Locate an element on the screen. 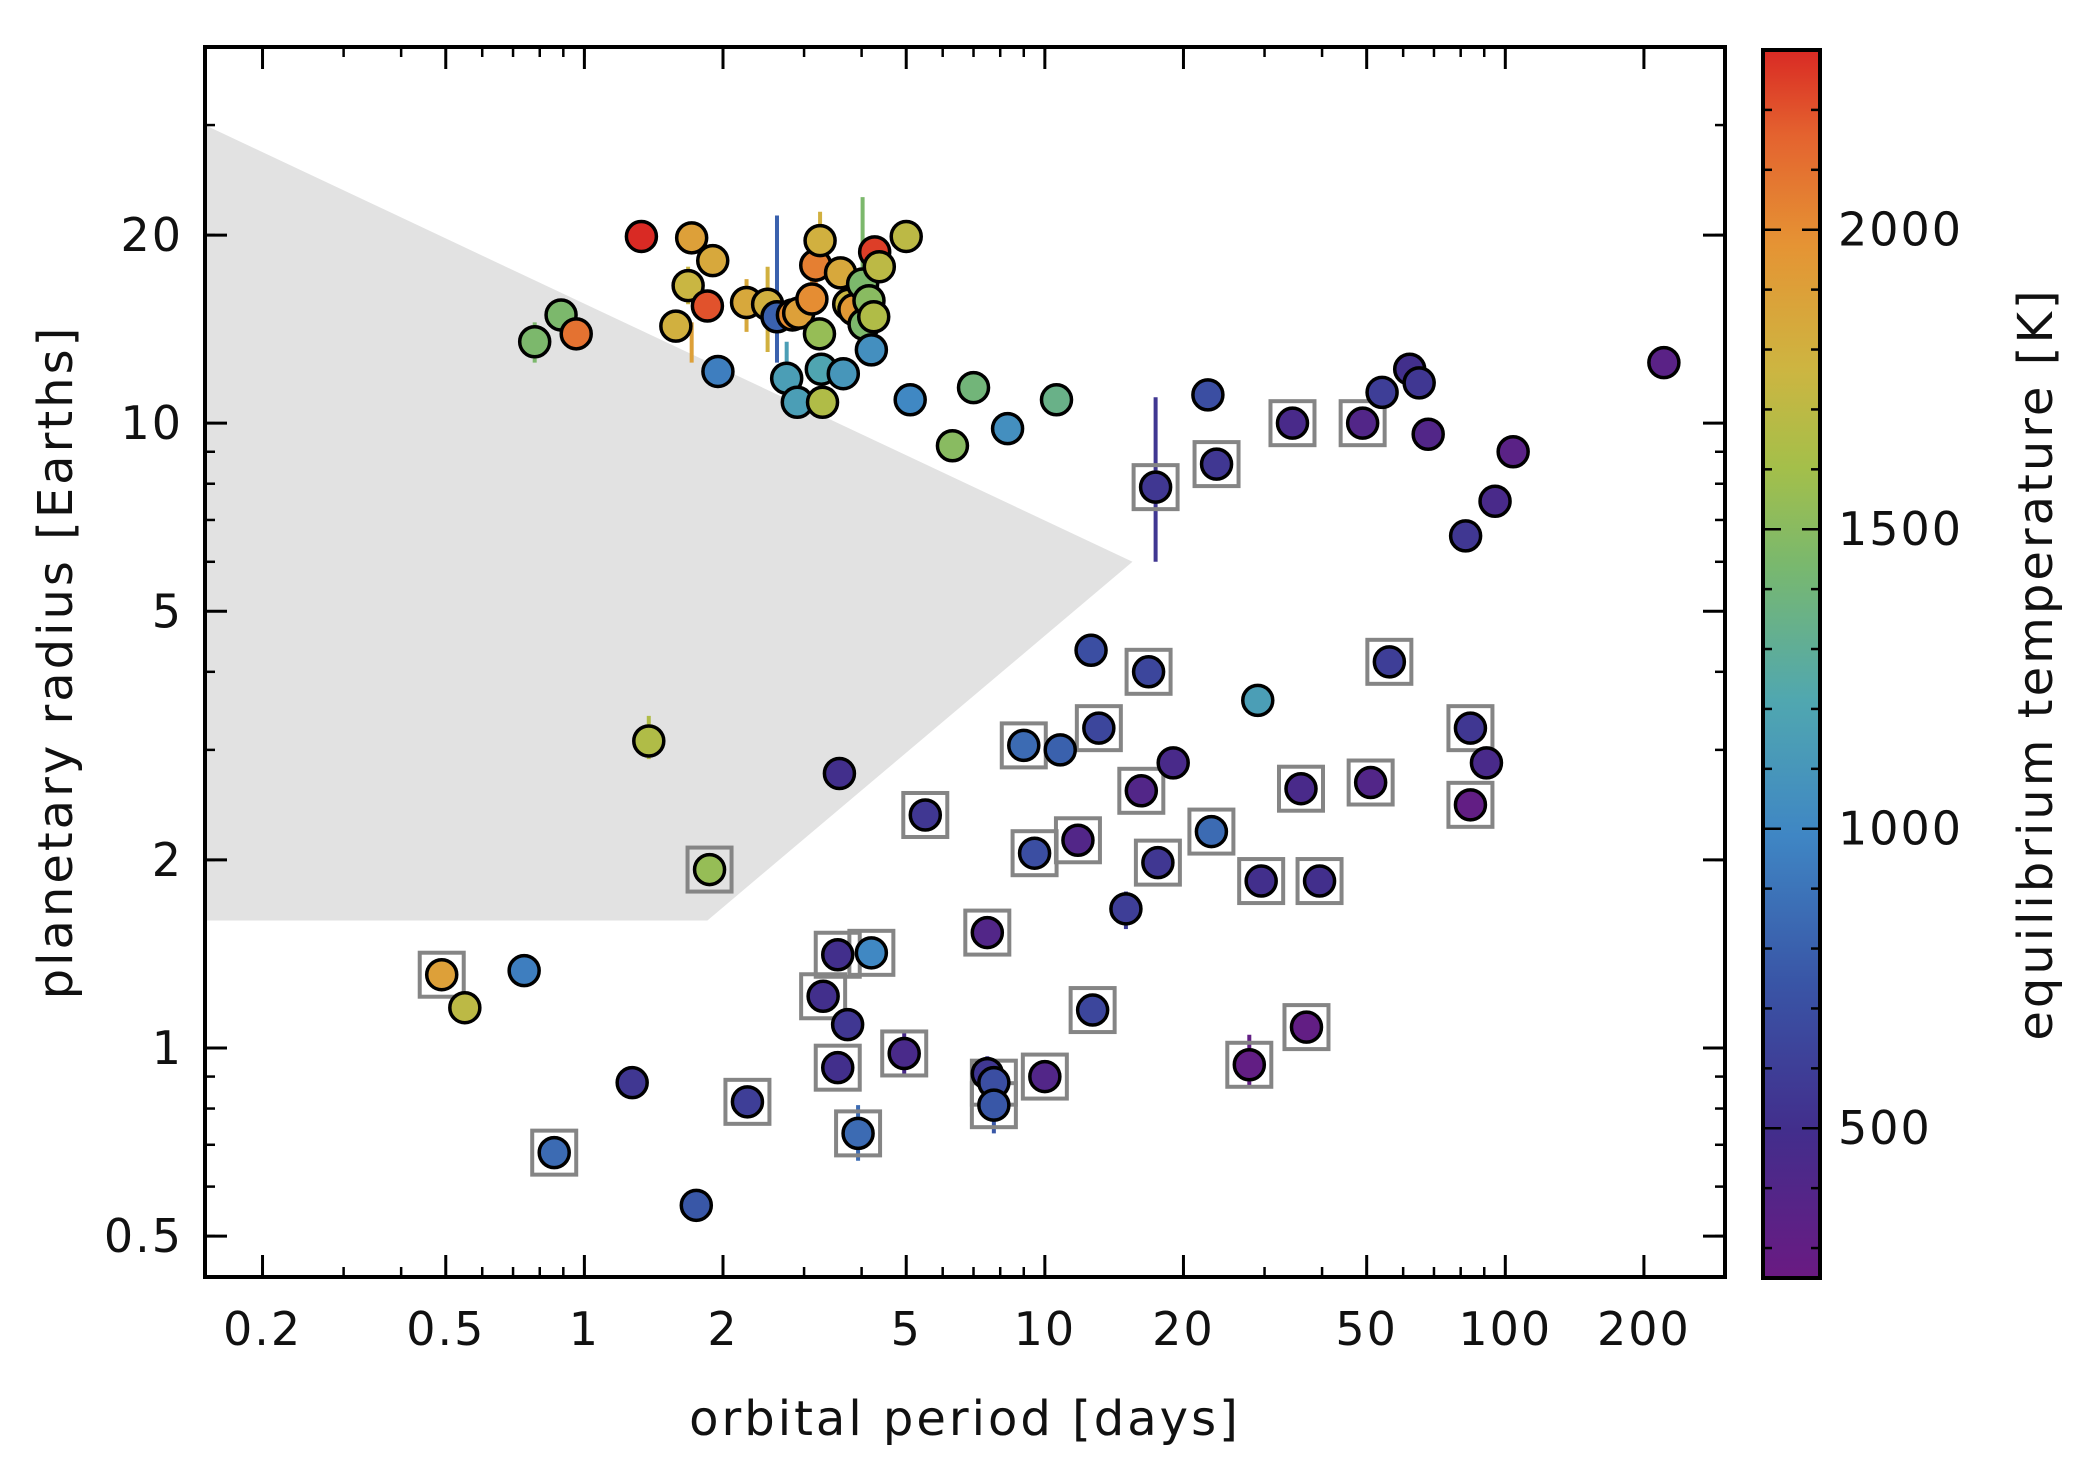  x-tick-label: 2 is located at coordinates (722, 1329).